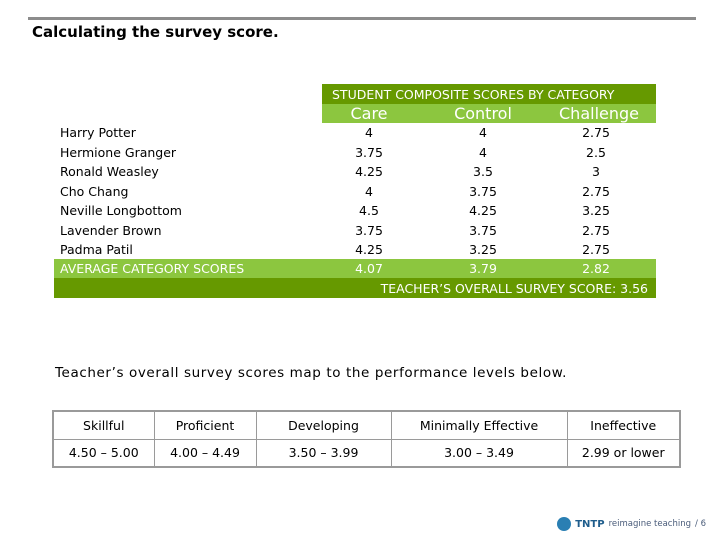  Describe the element at coordinates (369, 210) in the screenshot. I see `care-score: 4.5` at that location.